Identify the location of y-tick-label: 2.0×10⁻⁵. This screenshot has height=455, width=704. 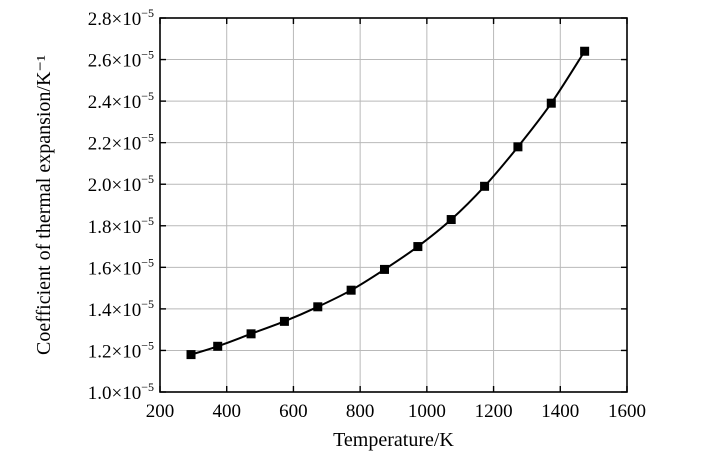
(121, 184).